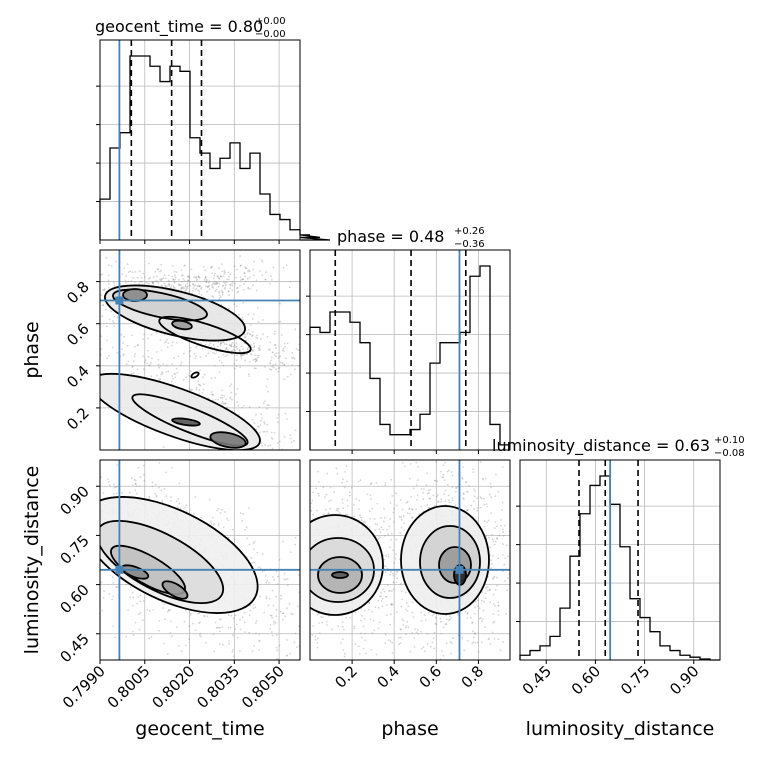  What do you see at coordinates (431, 677) in the screenshot?
I see `x-tick-label: 0.6` at bounding box center [431, 677].